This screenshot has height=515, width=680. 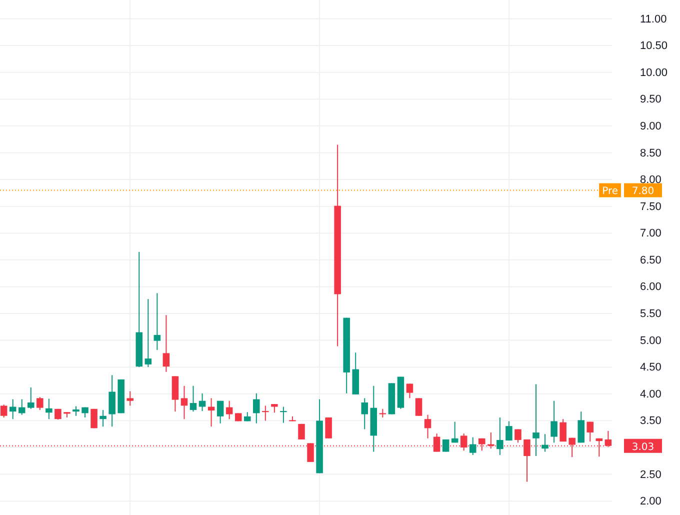 What do you see at coordinates (651, 100) in the screenshot?
I see `y-tick-label: 9.50` at bounding box center [651, 100].